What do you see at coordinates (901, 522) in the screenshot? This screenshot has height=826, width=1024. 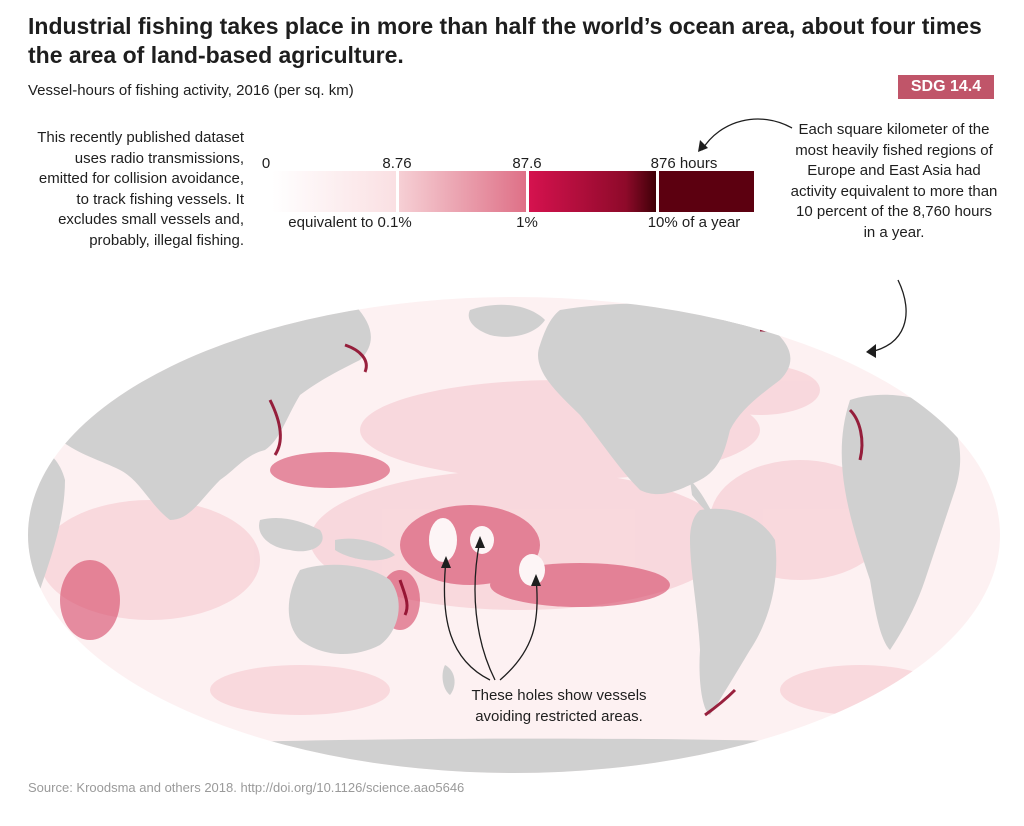 I see `land-africa-east` at bounding box center [901, 522].